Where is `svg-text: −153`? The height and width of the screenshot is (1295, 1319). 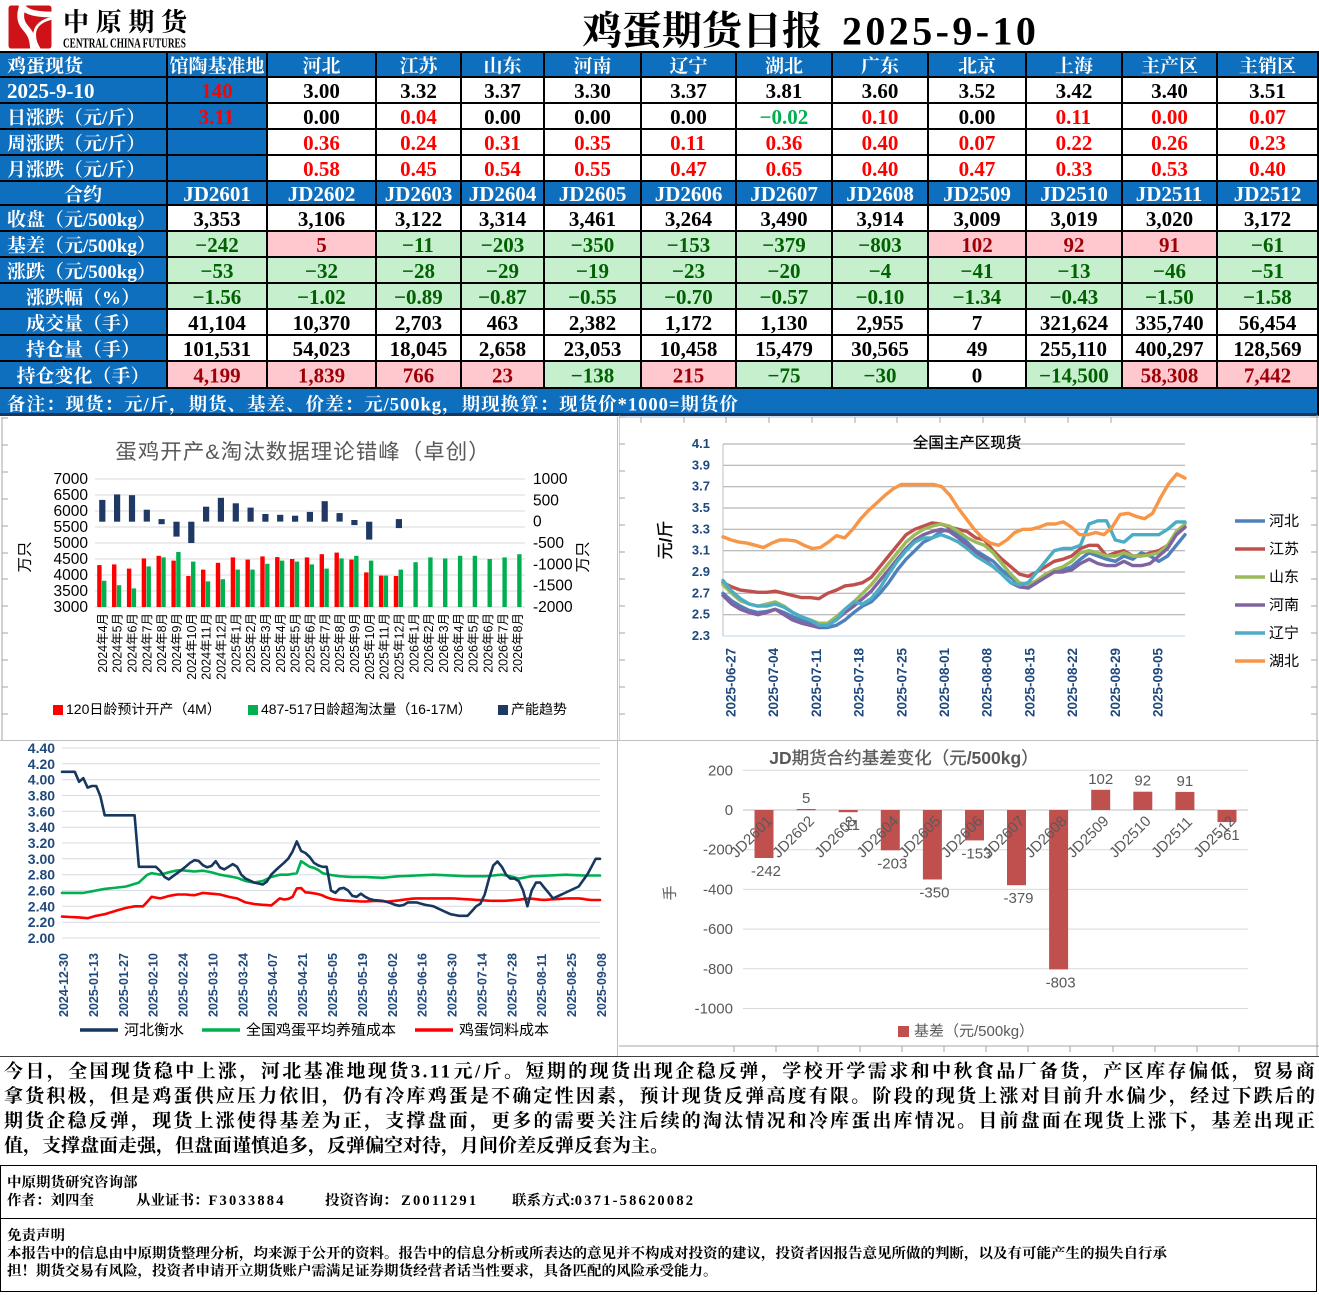 svg-text: −153 is located at coordinates (688, 245).